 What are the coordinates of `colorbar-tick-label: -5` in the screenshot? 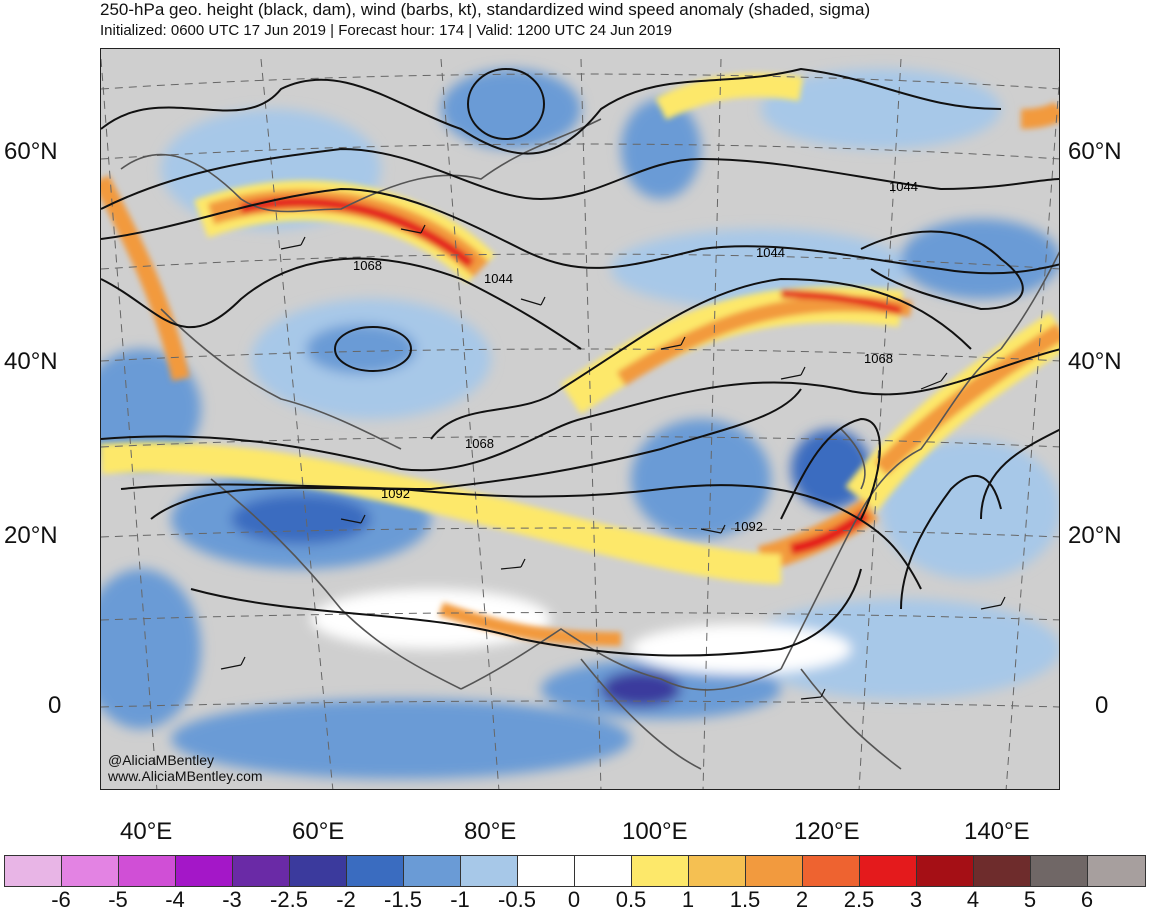 It's located at (118, 899).